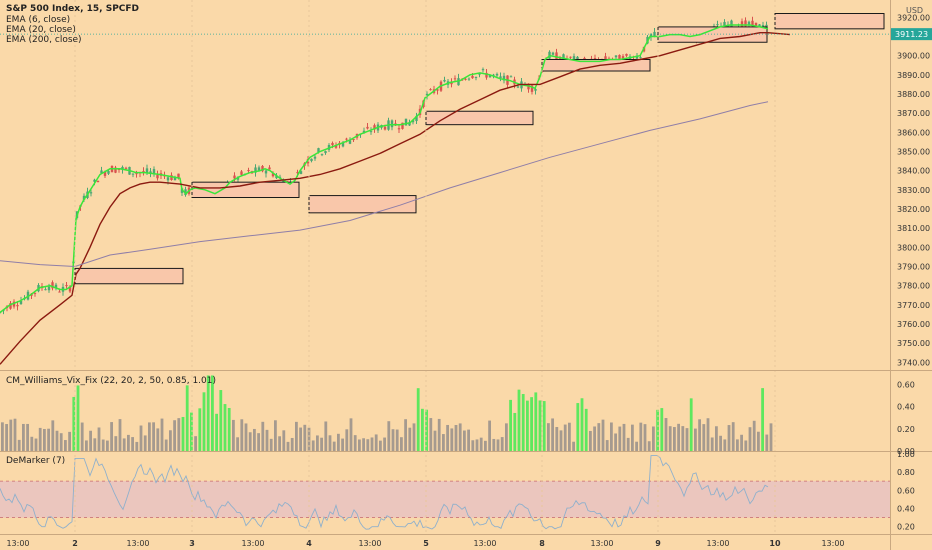 The width and height of the screenshot is (932, 550). I want to click on demarker-tick-label: 0.40, so click(906, 508).